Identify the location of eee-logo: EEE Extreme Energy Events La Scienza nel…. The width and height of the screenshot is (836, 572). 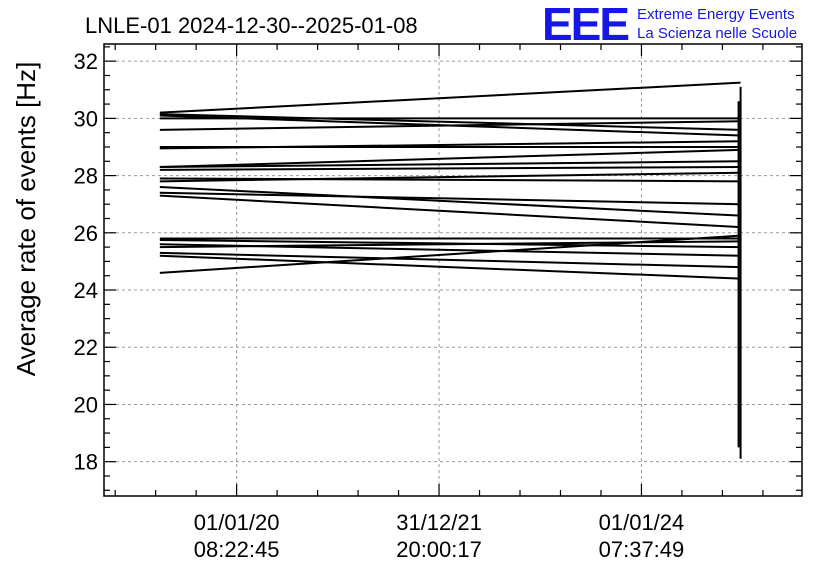
(669, 25).